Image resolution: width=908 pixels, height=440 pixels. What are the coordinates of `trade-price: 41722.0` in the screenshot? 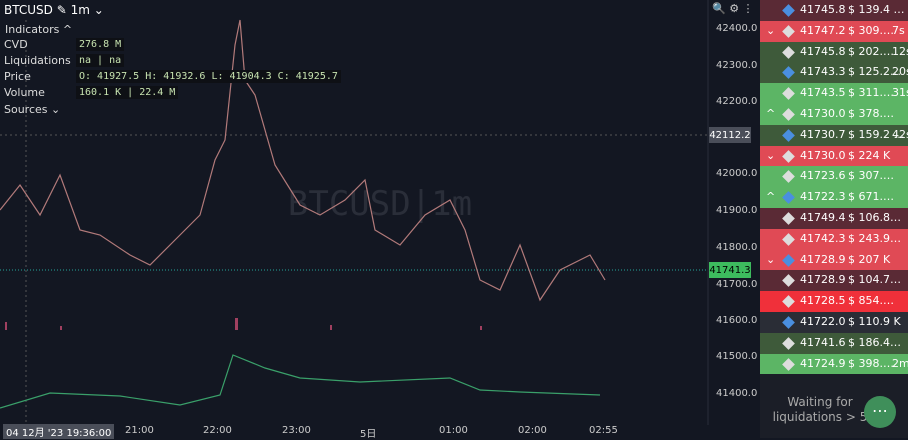 It's located at (823, 321).